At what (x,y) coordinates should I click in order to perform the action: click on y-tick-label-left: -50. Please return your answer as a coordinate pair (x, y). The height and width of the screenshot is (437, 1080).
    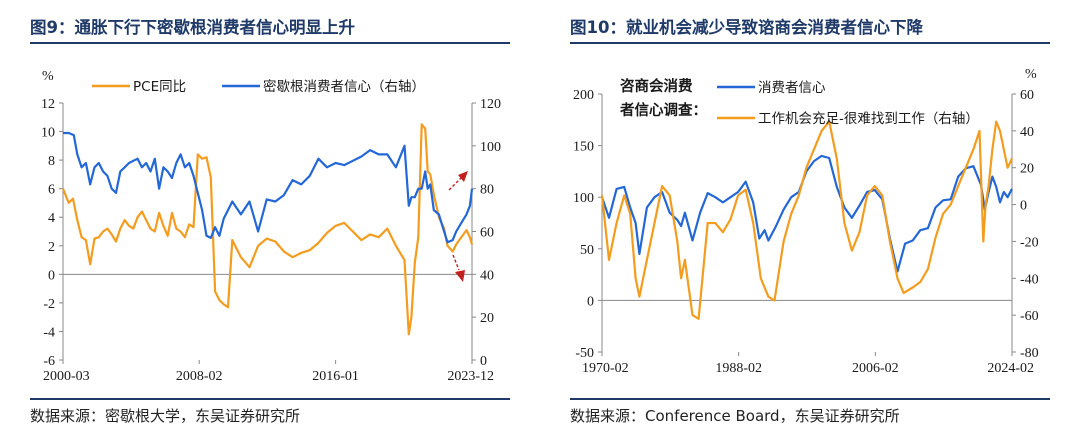
    Looking at the image, I should click on (584, 353).